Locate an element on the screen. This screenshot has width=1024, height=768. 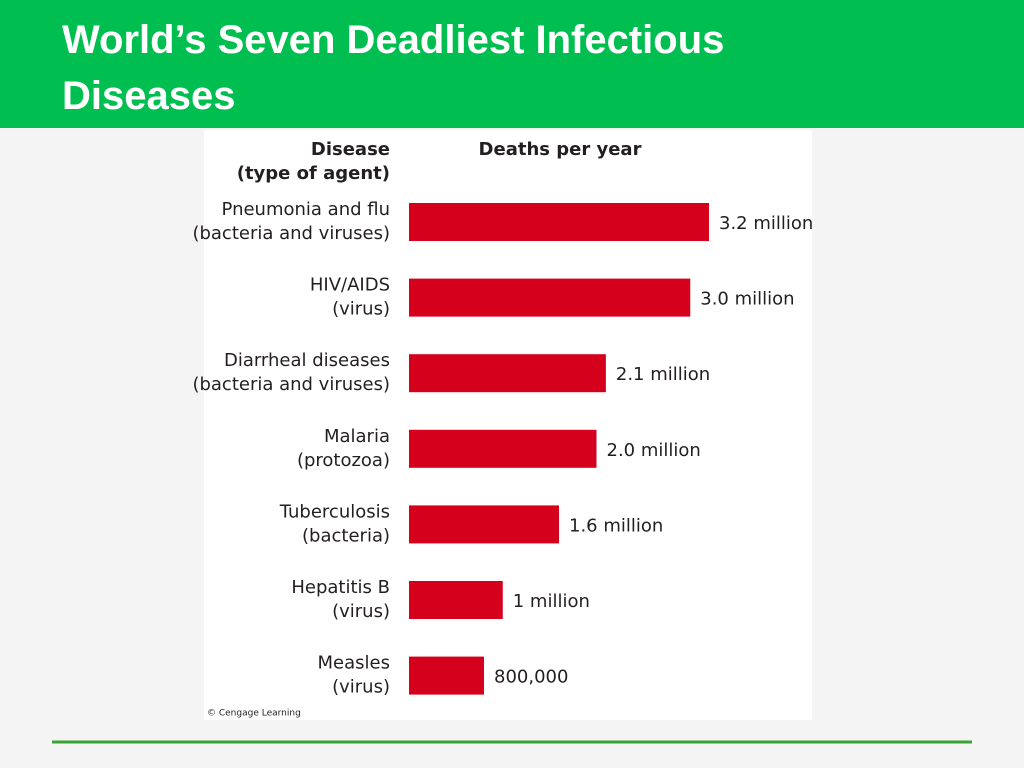
value-header: Deaths per year is located at coordinates (560, 149).